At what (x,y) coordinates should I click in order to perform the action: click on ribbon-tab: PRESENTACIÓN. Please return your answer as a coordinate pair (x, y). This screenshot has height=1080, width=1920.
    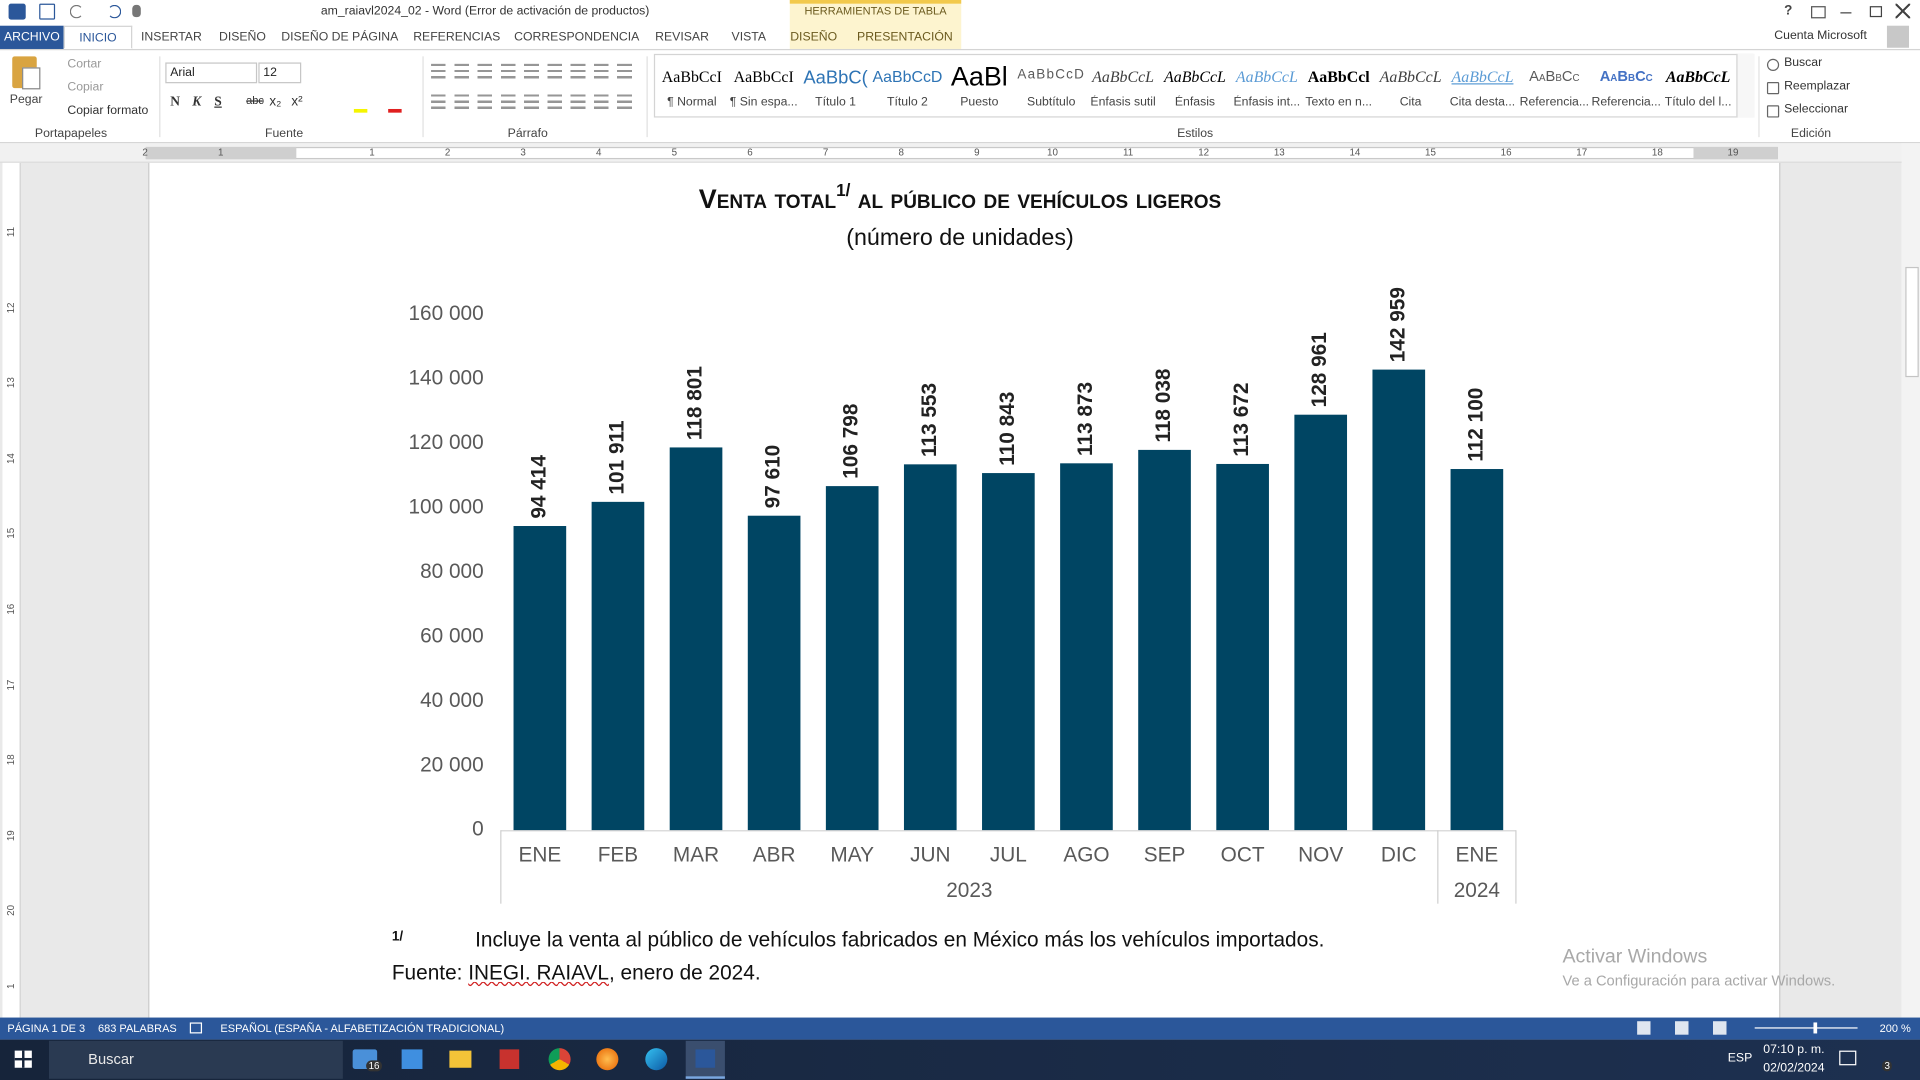
    Looking at the image, I should click on (905, 37).